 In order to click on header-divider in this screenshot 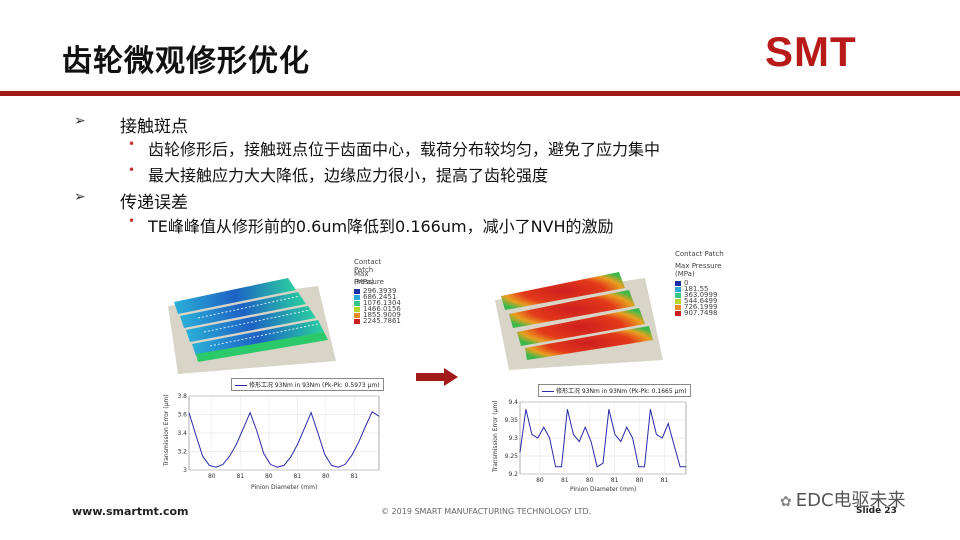, I will do `click(480, 93)`.